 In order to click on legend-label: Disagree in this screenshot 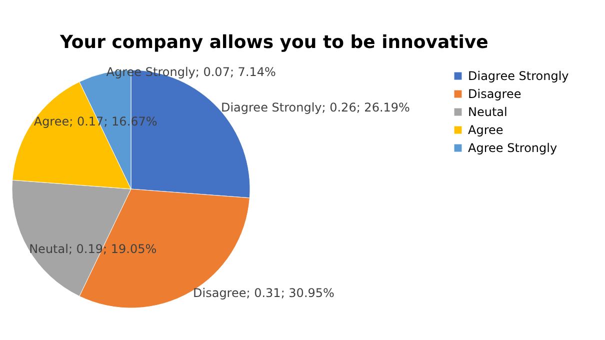, I will do `click(495, 94)`.